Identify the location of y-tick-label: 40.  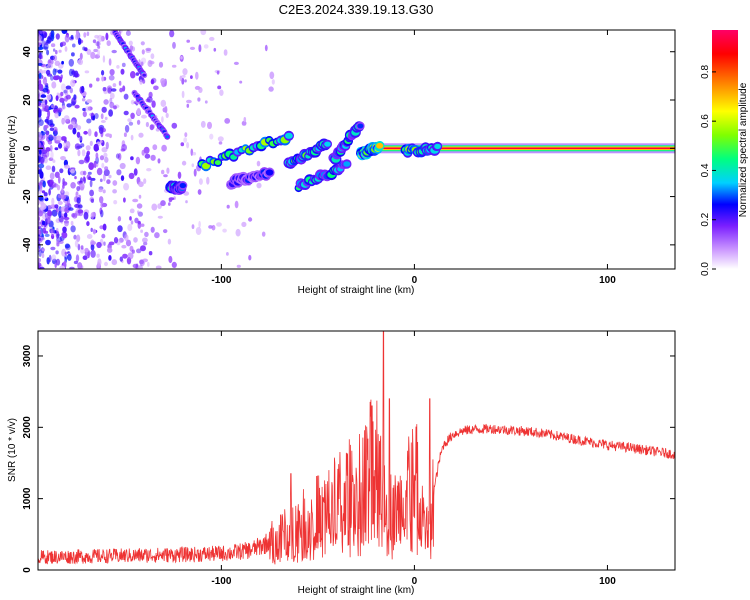
(27, 52).